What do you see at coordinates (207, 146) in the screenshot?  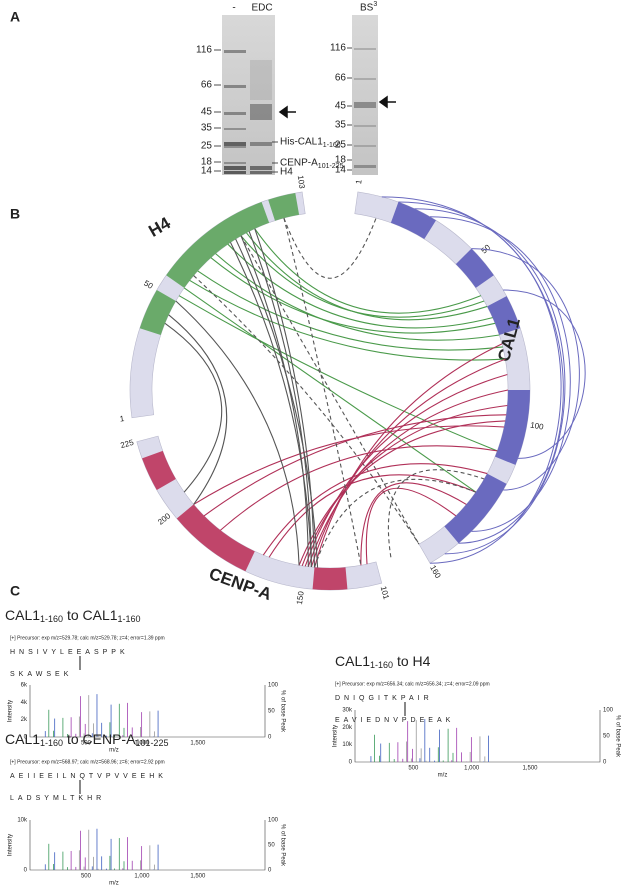 I see `marker-label: 25` at bounding box center [207, 146].